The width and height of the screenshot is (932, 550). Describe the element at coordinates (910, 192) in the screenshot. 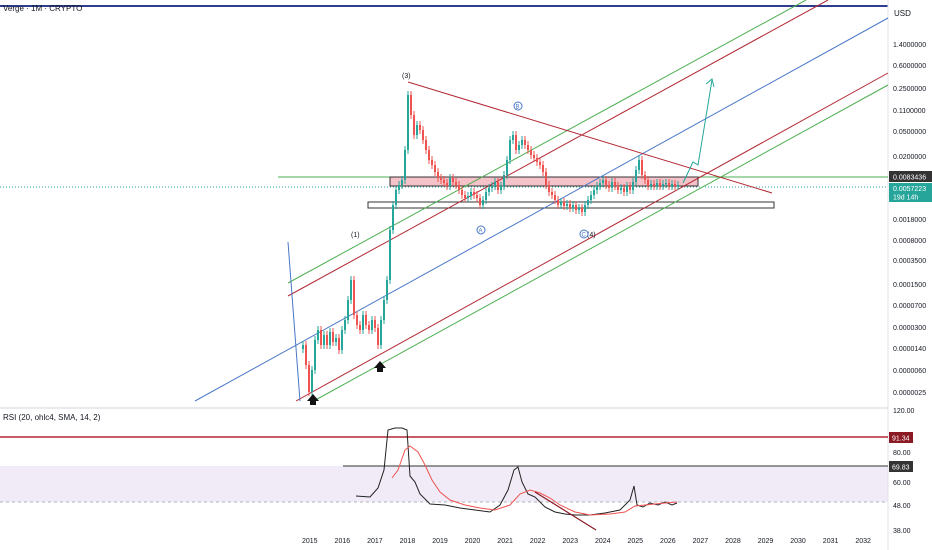

I see `current-price-badge` at that location.